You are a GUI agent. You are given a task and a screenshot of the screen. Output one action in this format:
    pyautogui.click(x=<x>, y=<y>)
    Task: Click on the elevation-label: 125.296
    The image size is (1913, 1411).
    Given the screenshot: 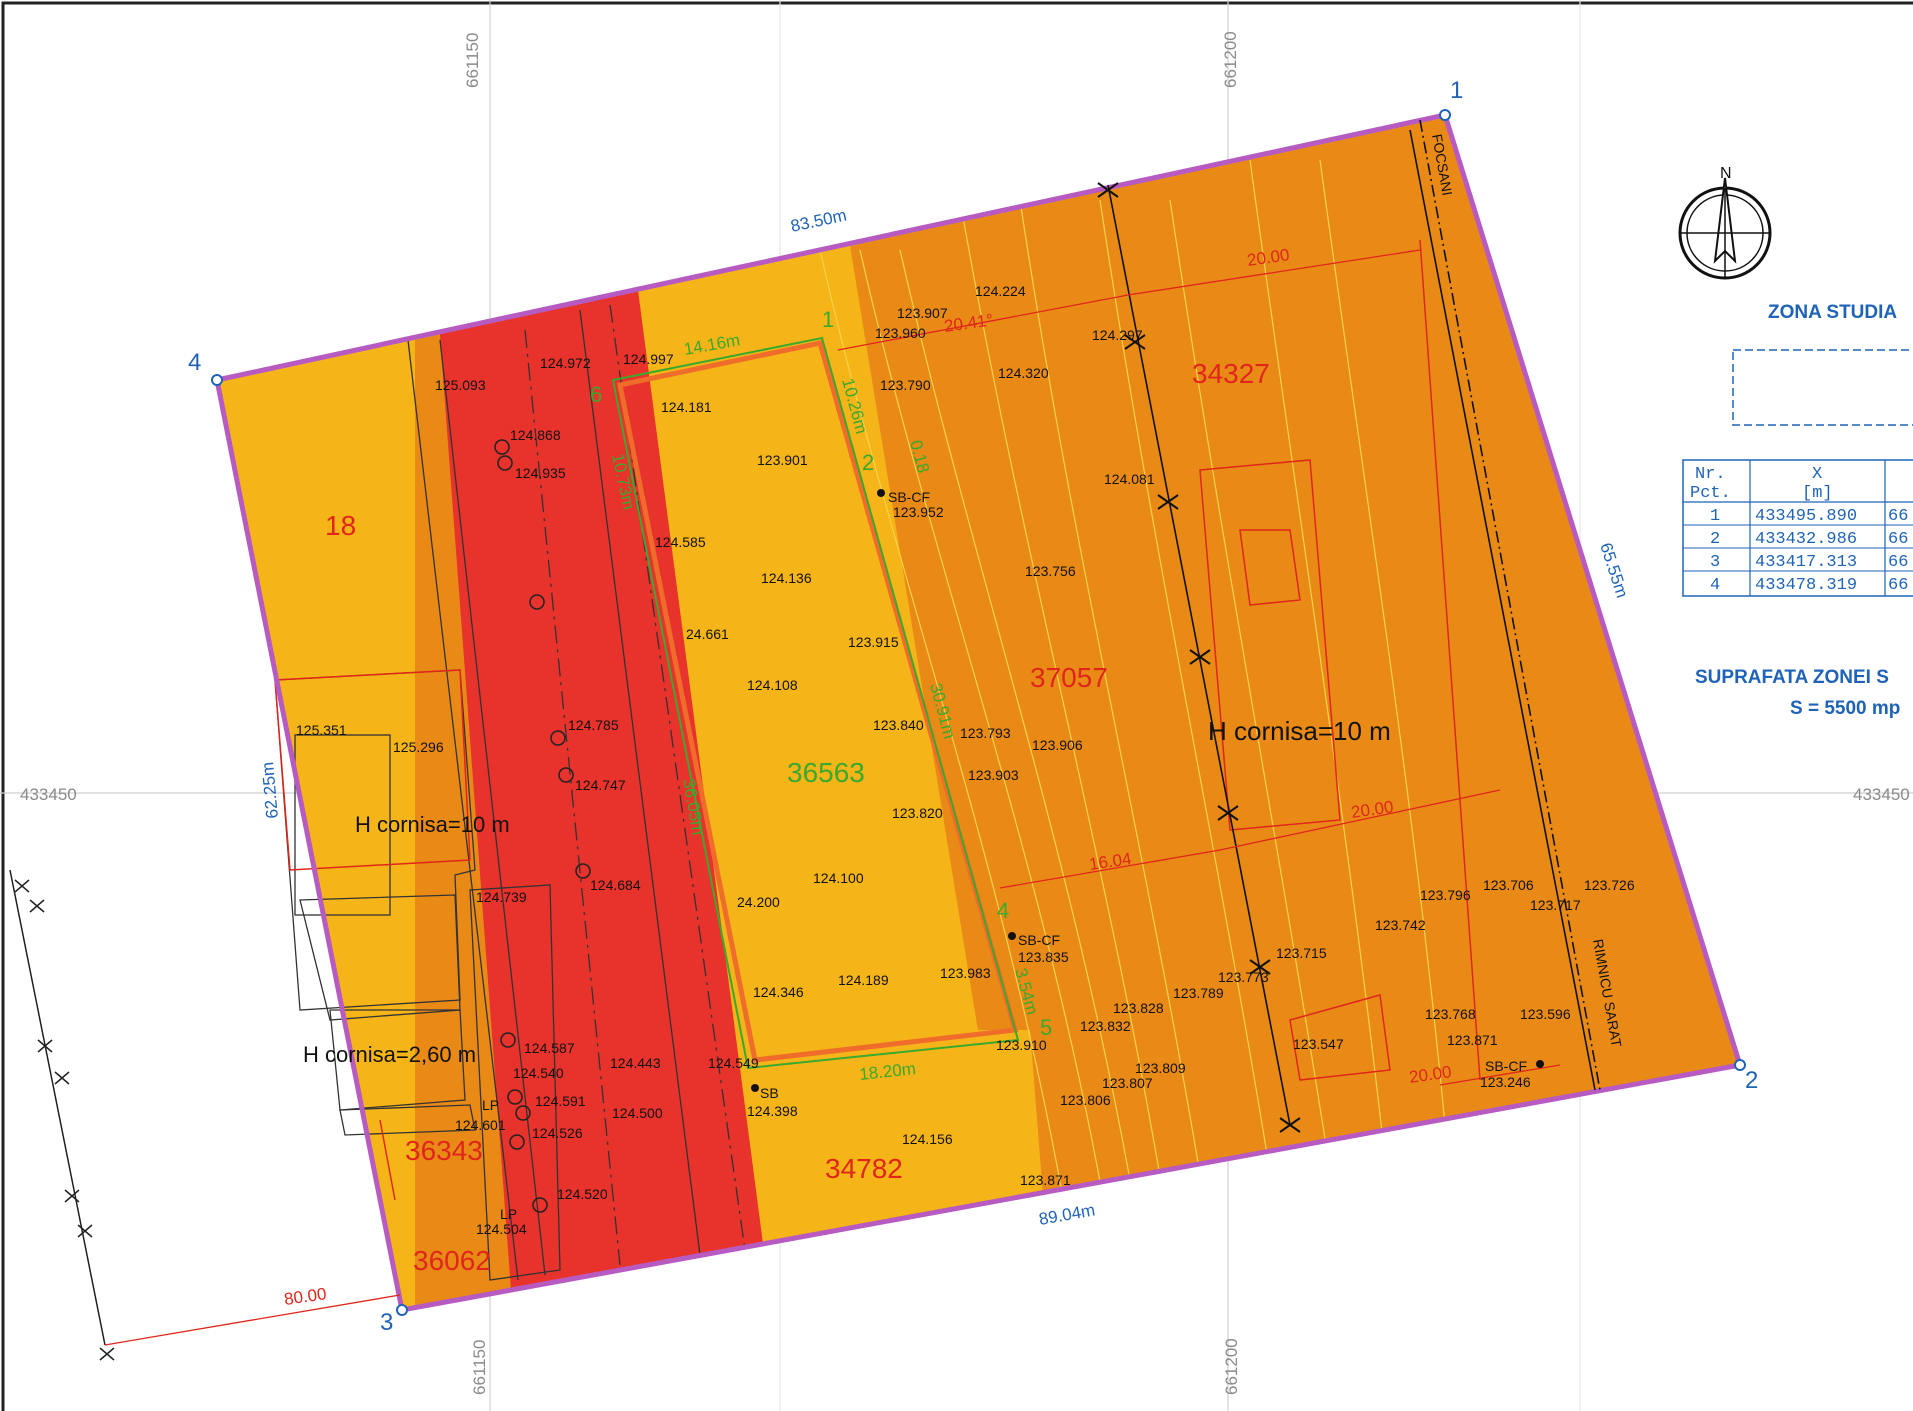 What is the action you would take?
    pyautogui.click(x=418, y=747)
    